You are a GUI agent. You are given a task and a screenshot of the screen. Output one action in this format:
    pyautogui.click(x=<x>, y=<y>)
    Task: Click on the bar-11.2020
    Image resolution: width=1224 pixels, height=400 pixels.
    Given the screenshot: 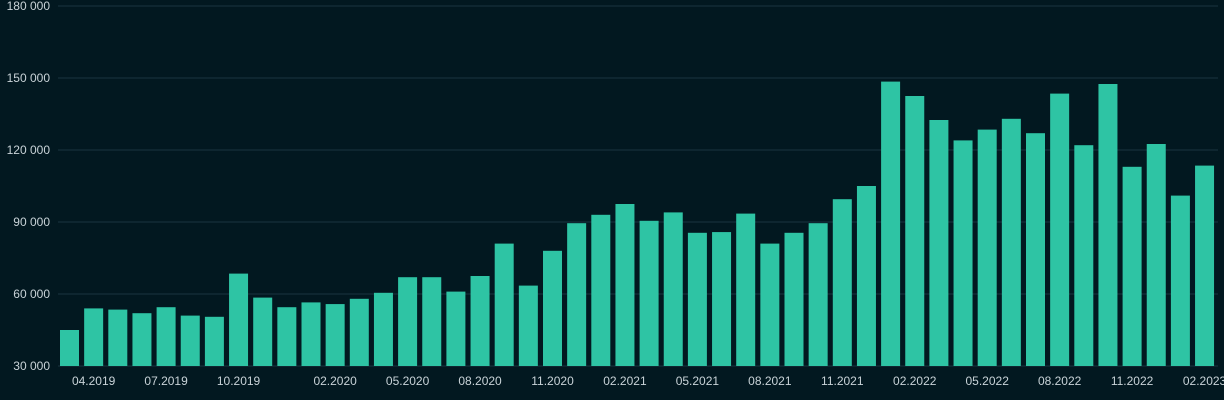 What is the action you would take?
    pyautogui.click(x=552, y=308)
    